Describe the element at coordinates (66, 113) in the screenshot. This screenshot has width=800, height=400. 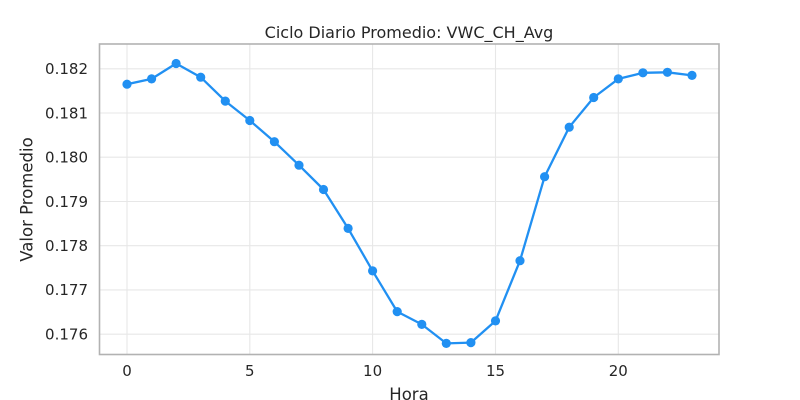
I see `y-tick-label: 0.181` at that location.